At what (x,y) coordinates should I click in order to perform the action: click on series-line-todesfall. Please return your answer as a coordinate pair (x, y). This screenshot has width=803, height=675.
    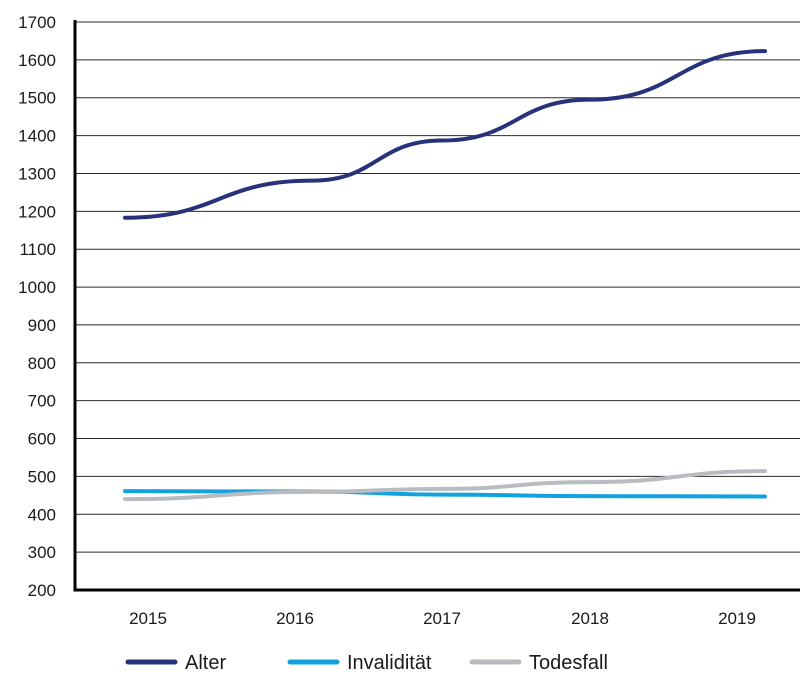
    Looking at the image, I should click on (445, 485).